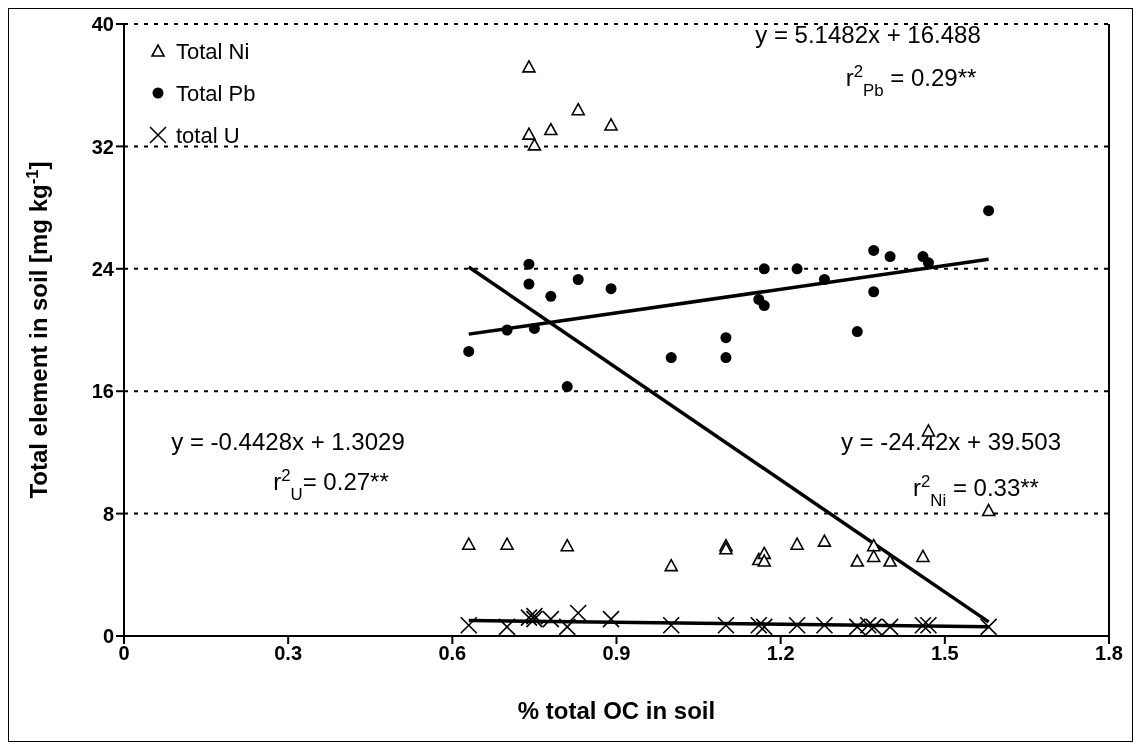  Describe the element at coordinates (213, 51) in the screenshot. I see `legend-label: Total Ni` at that location.